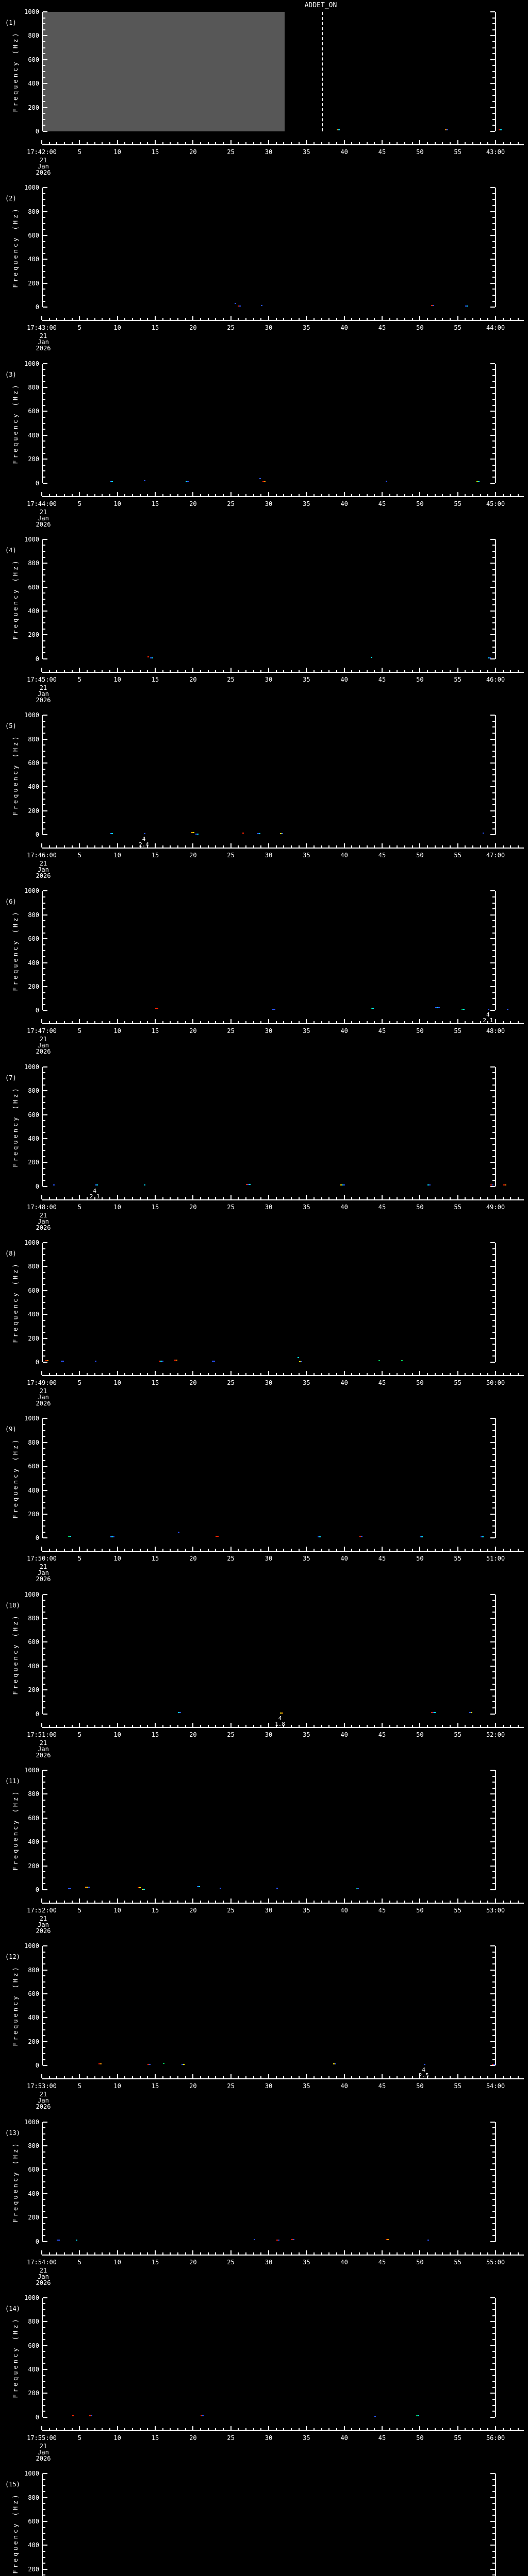 This screenshot has height=2576, width=528. What do you see at coordinates (495, 1735) in the screenshot?
I see `x-tick-label: 52:00` at bounding box center [495, 1735].